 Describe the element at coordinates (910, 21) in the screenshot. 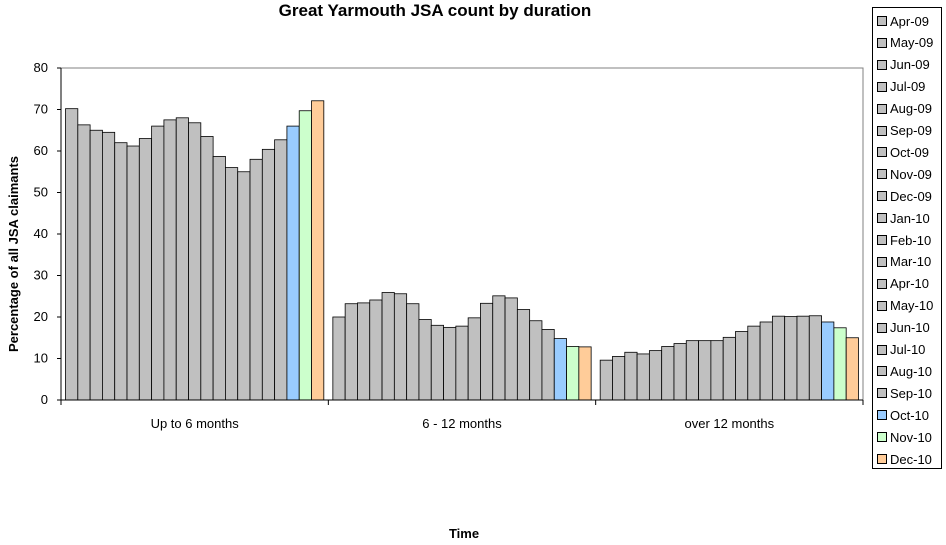

I see `legend-label: Apr-09` at that location.